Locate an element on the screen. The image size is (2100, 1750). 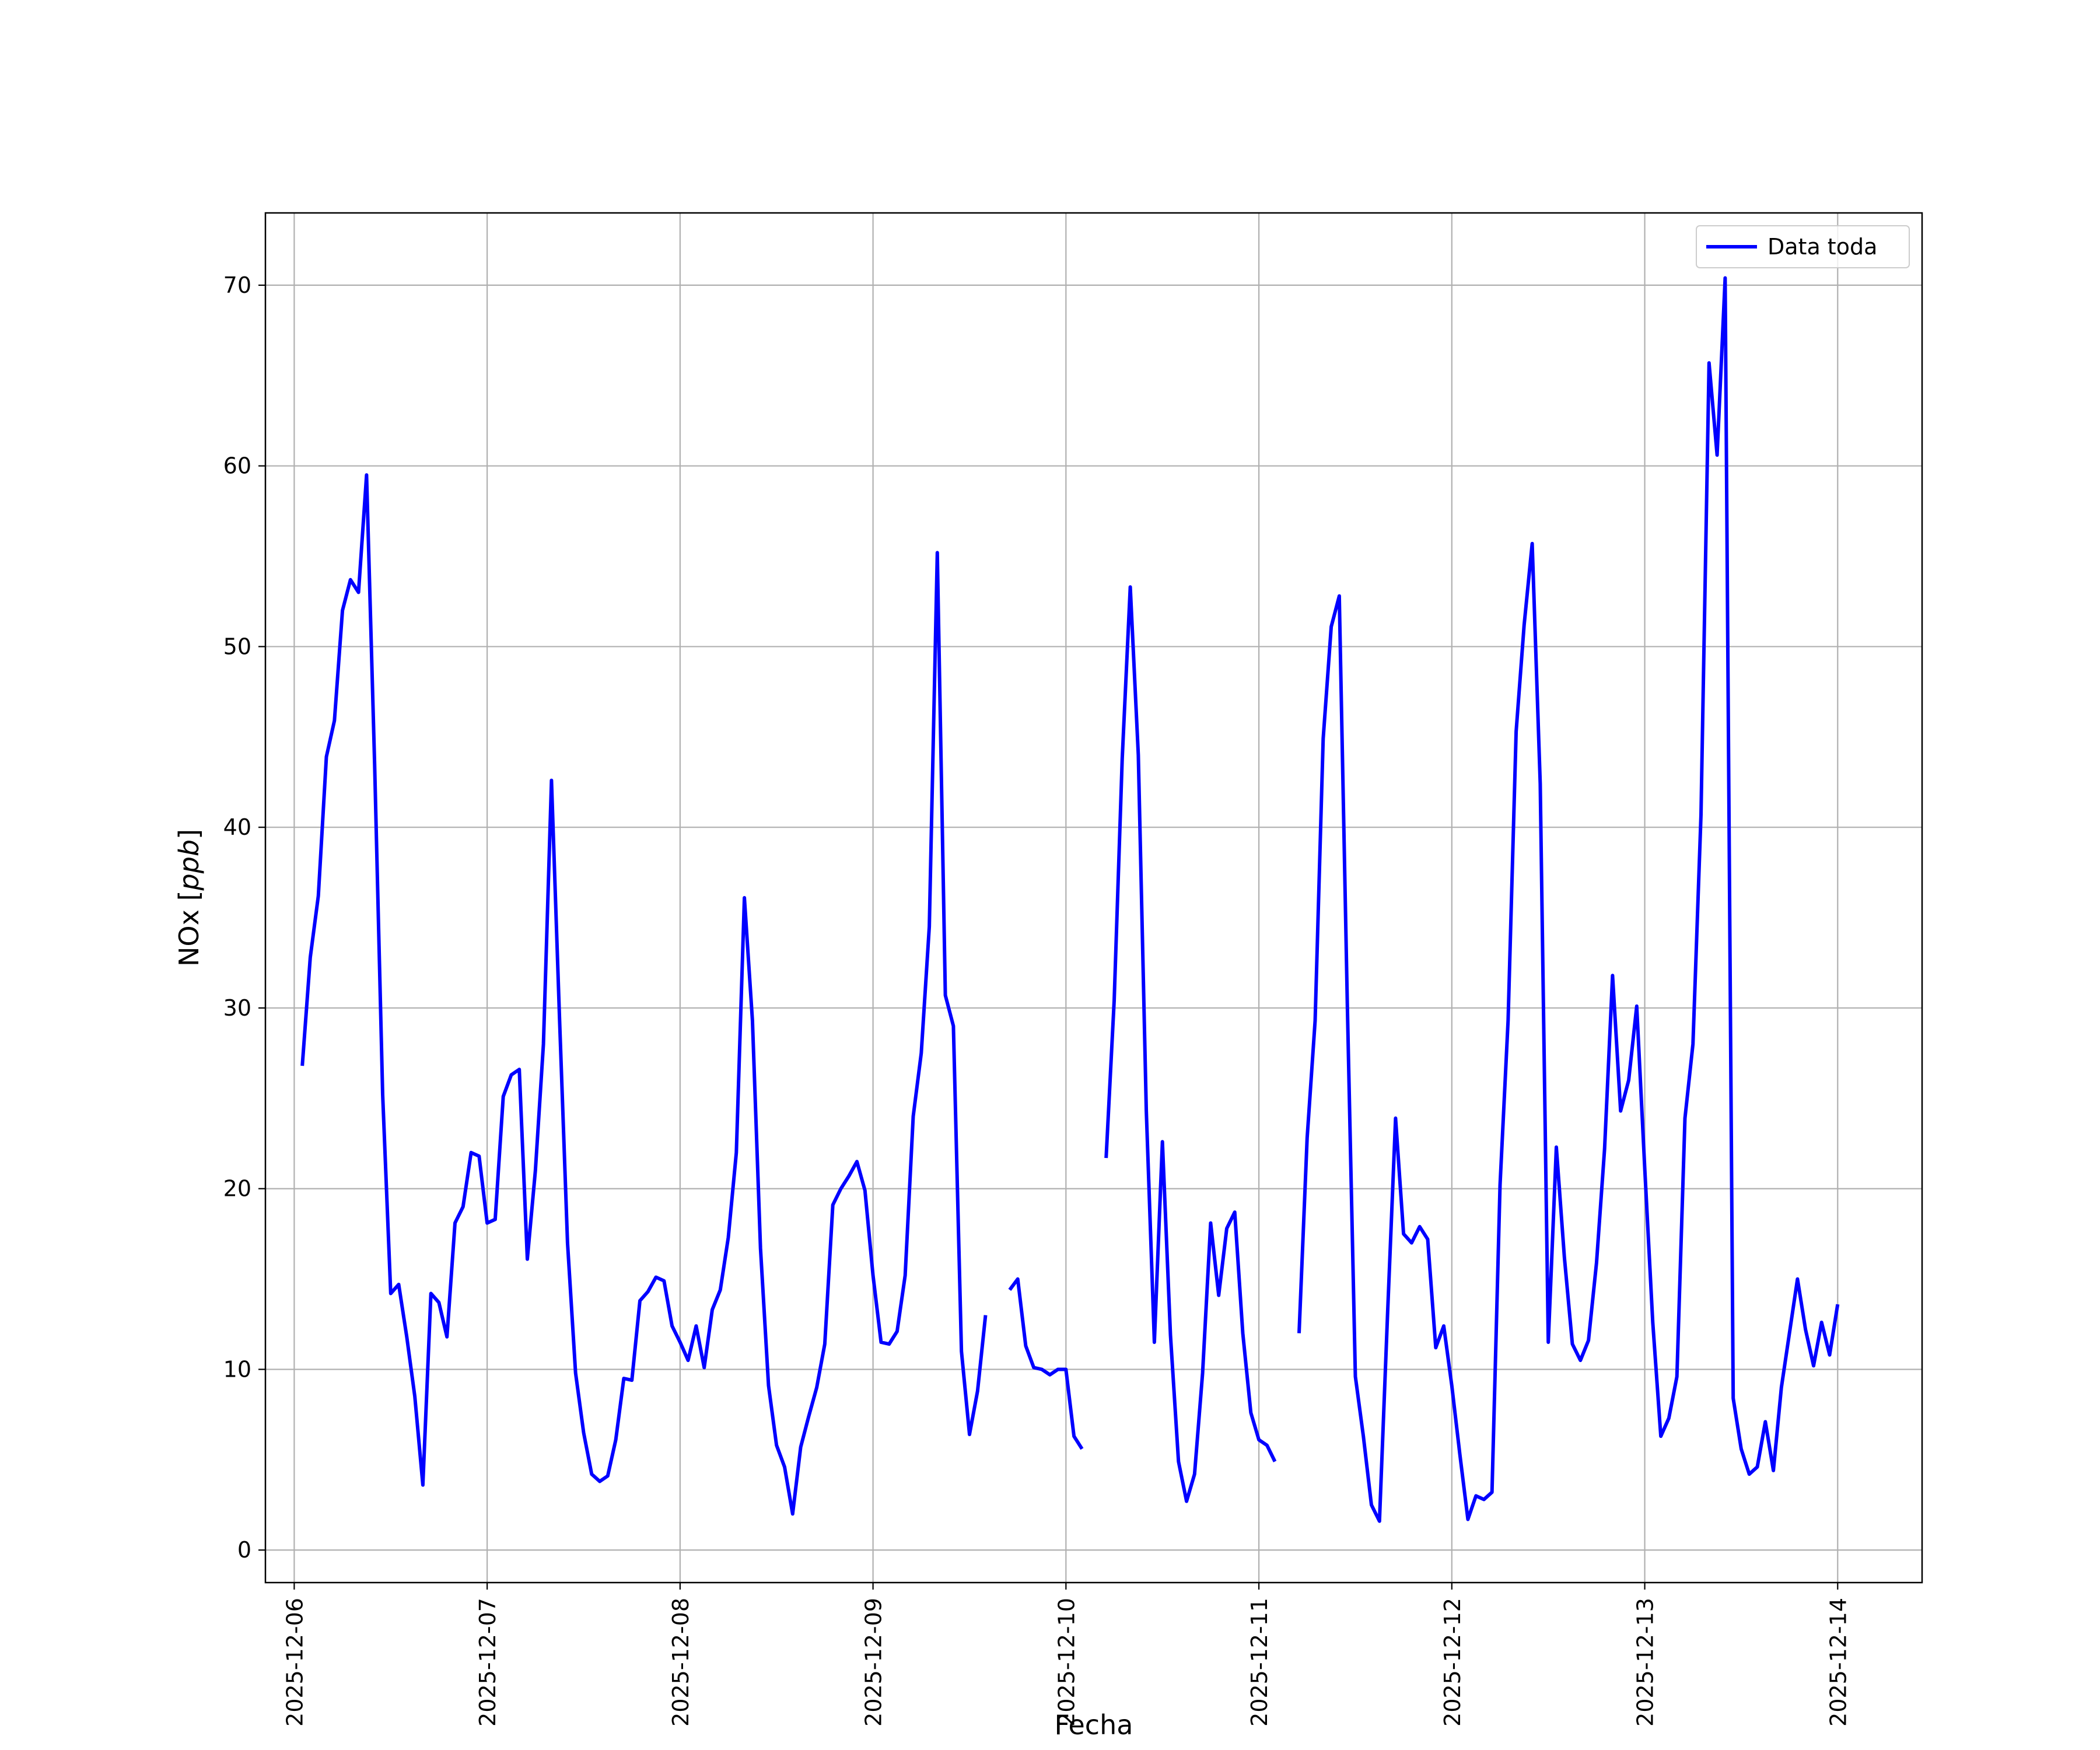
y-axis-label-unit: ppb is located at coordinates (189, 865).